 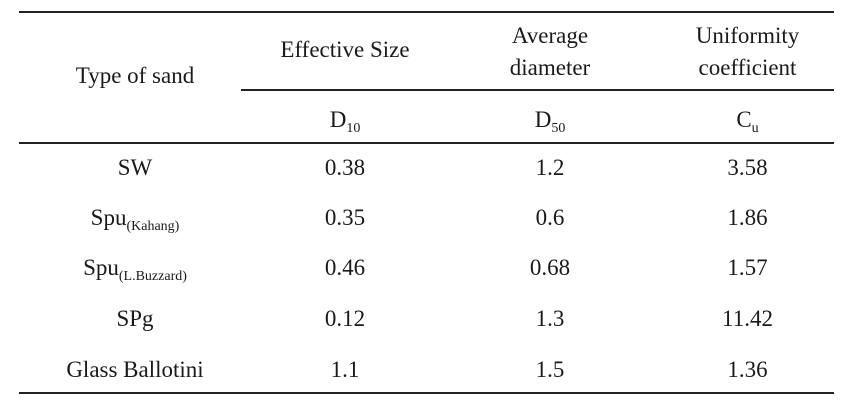 What do you see at coordinates (747, 369) in the screenshot?
I see `table-cell-cu: 1.36` at bounding box center [747, 369].